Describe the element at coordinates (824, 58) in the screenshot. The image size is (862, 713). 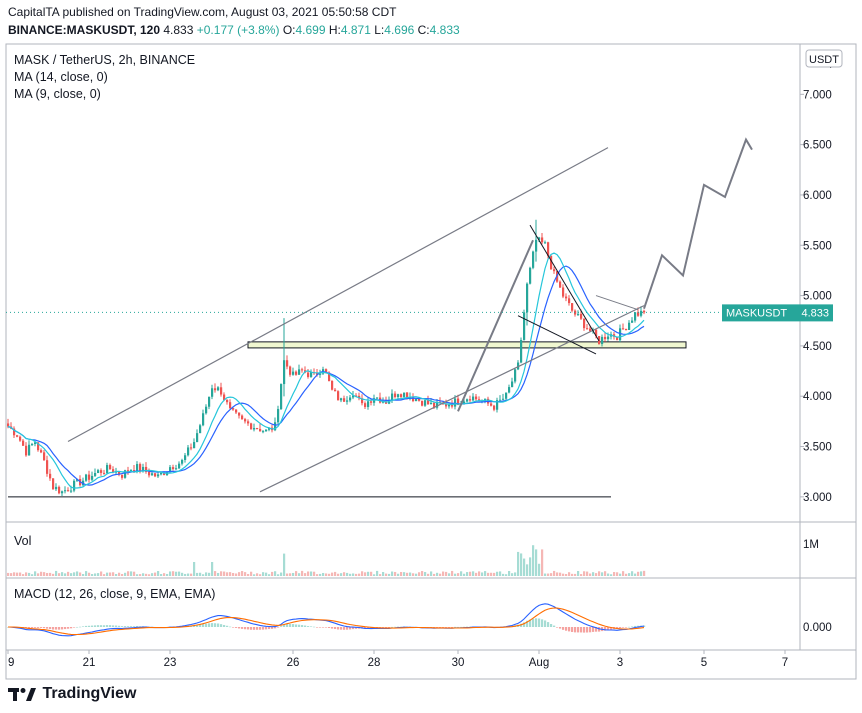
I see `currency-badge` at that location.